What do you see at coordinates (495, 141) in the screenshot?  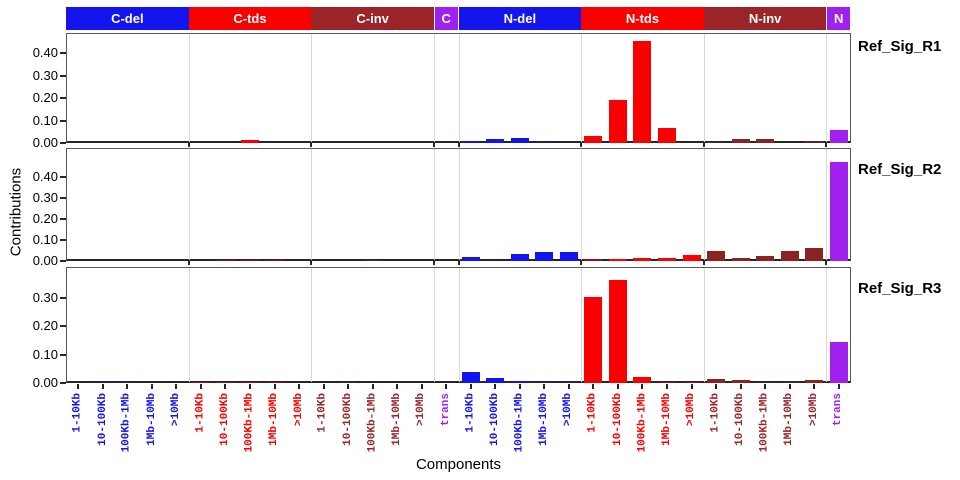 I see `bar-Ref_Sig_R1-N-del-10-100Kb` at bounding box center [495, 141].